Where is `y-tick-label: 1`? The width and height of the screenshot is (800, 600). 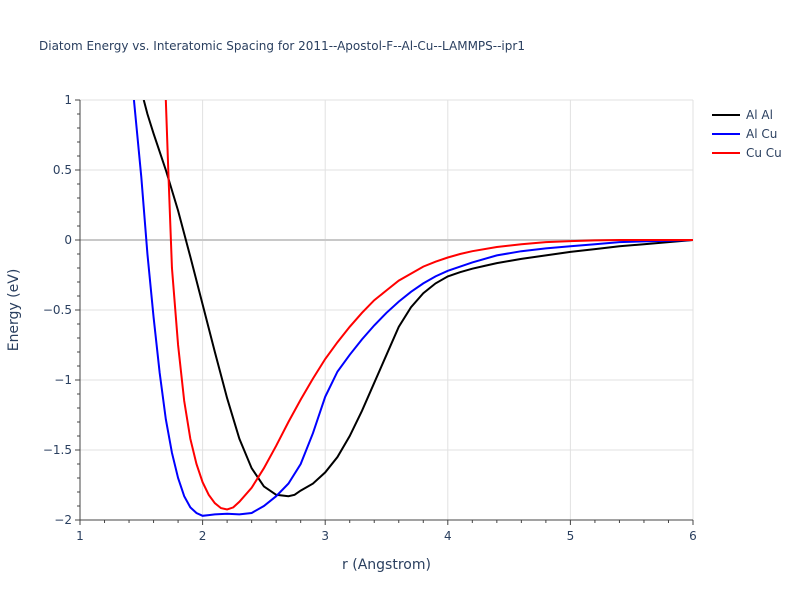 y-tick-label: 1 is located at coordinates (68, 100).